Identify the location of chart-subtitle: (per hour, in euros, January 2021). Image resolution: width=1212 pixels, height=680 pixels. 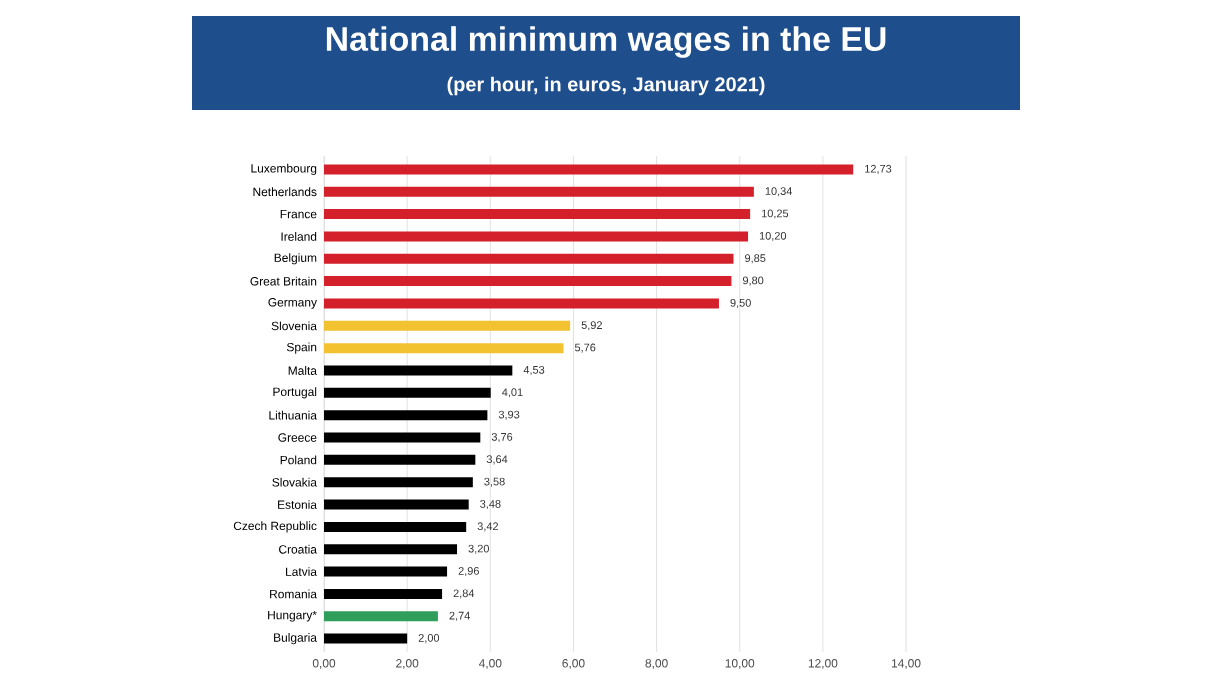
(606, 86).